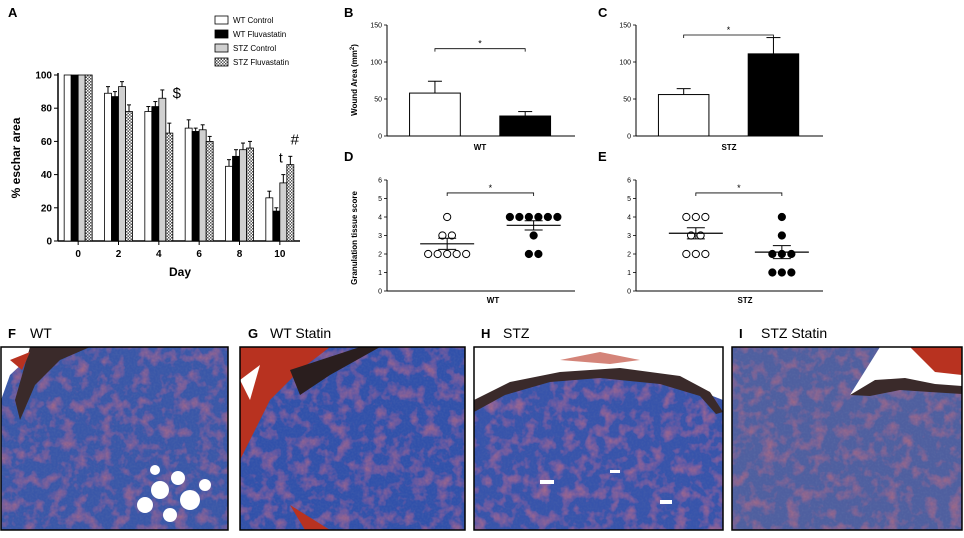 This screenshot has height=538, width=964. What do you see at coordinates (493, 300) in the screenshot?
I see `panel-d-xlabel: WT` at bounding box center [493, 300].